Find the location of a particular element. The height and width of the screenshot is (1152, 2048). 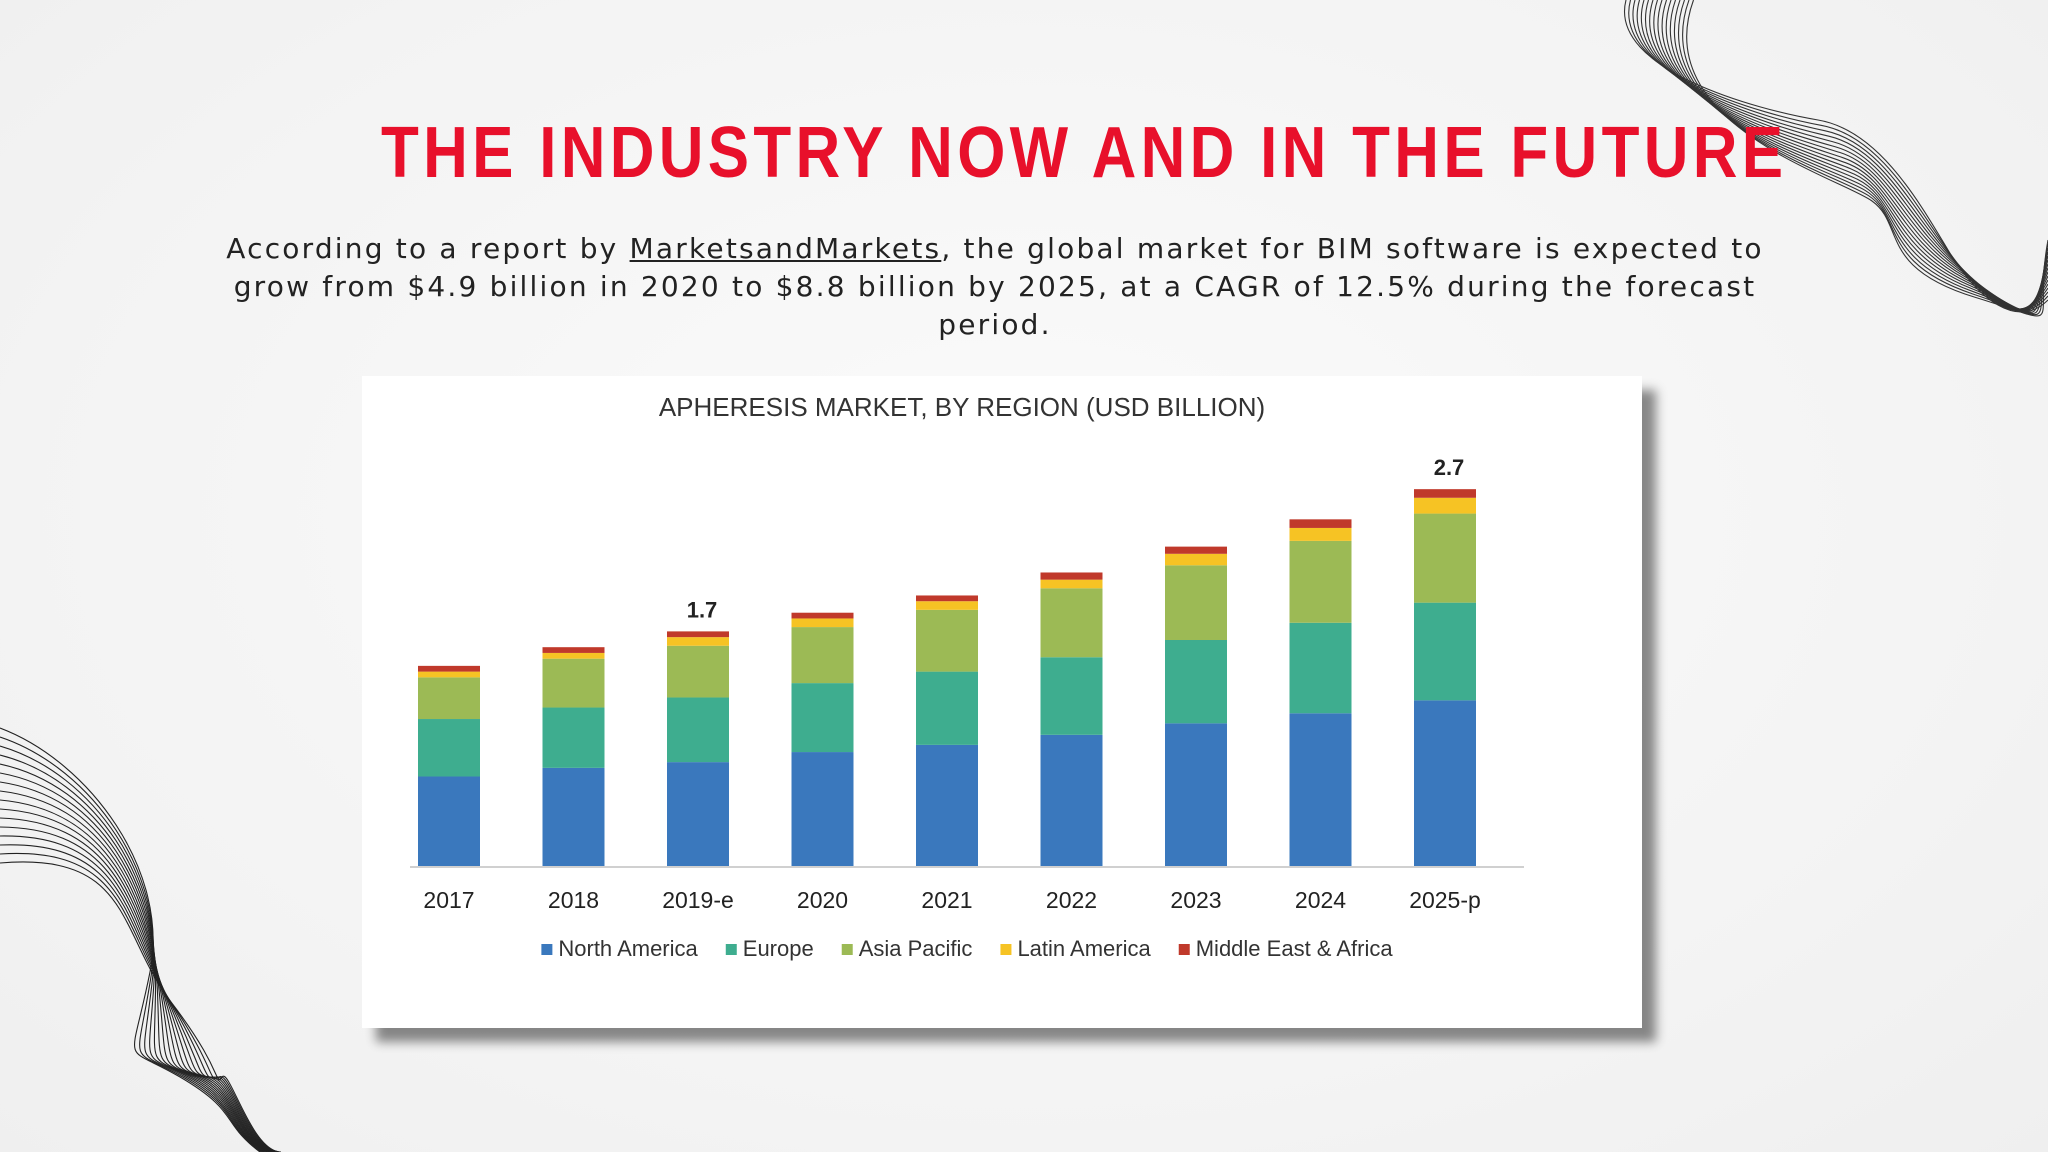

bar-middle-east-and-africa-2019-e is located at coordinates (698, 634).